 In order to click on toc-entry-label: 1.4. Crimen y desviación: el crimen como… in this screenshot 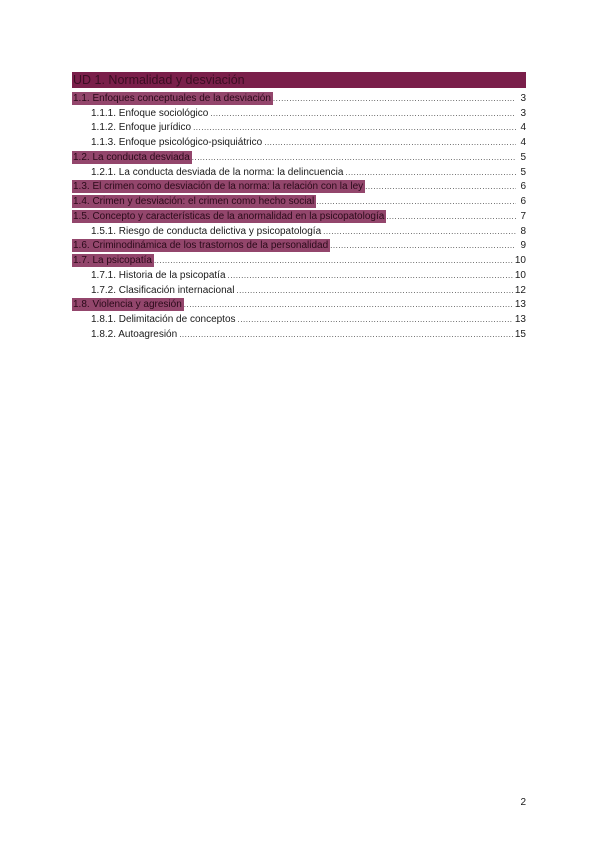, I will do `click(194, 201)`.